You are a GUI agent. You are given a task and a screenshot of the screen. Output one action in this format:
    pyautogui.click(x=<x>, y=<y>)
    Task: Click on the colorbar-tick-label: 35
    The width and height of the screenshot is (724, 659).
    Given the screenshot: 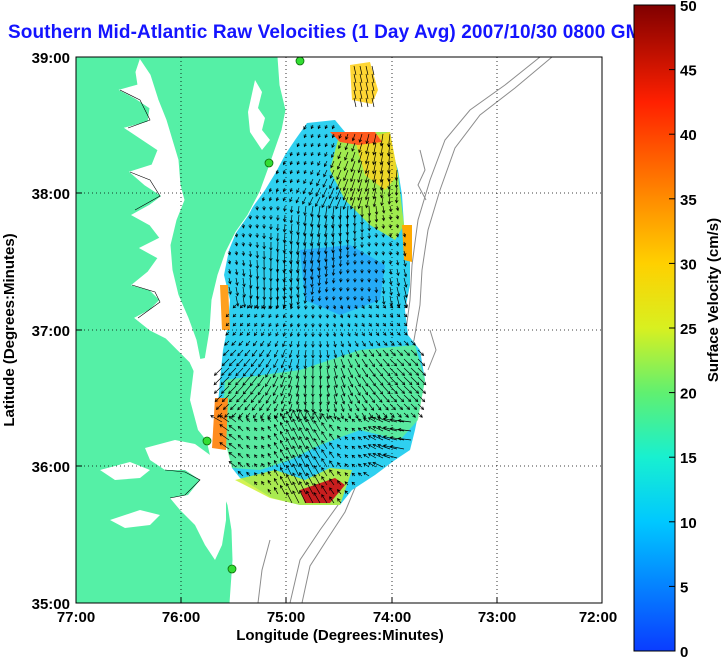 What is the action you would take?
    pyautogui.click(x=688, y=200)
    